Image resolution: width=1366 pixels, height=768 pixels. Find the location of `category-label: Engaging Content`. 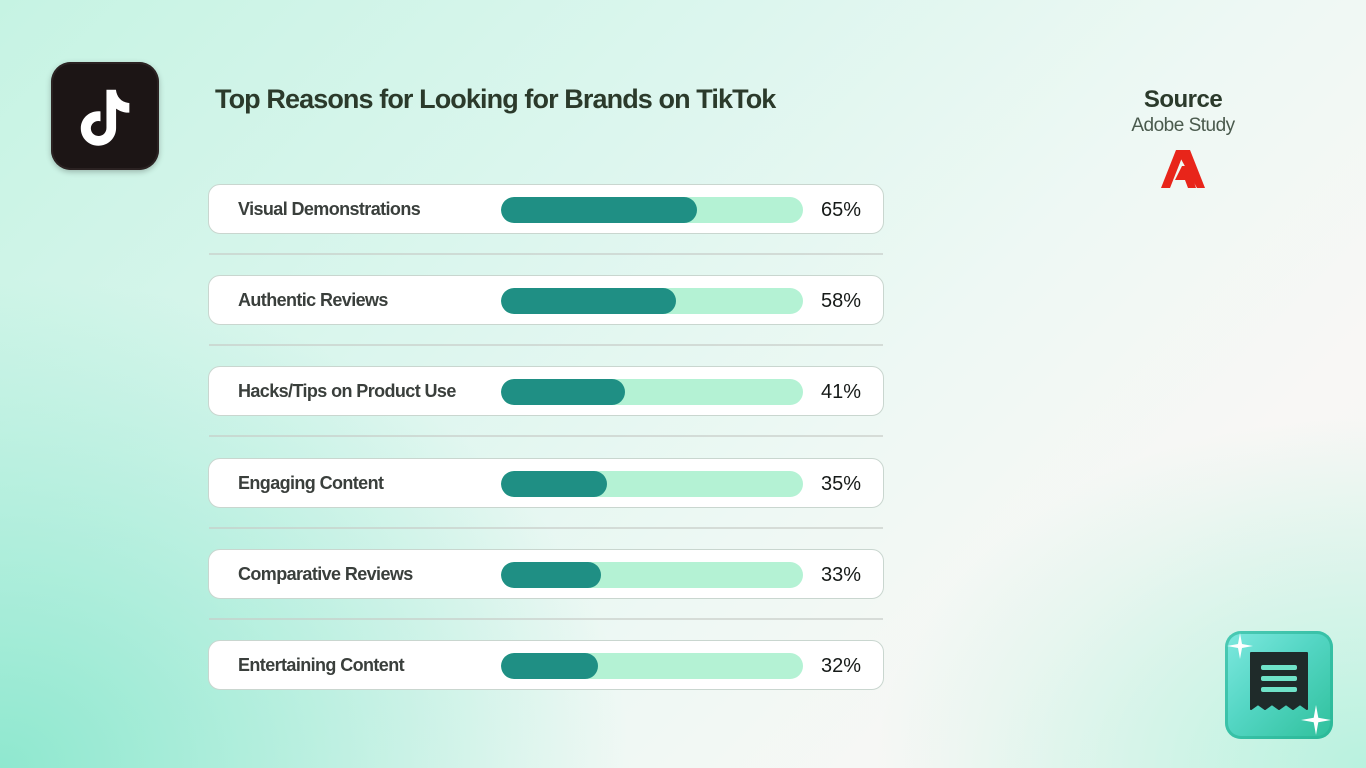

category-label: Engaging Content is located at coordinates (311, 482).